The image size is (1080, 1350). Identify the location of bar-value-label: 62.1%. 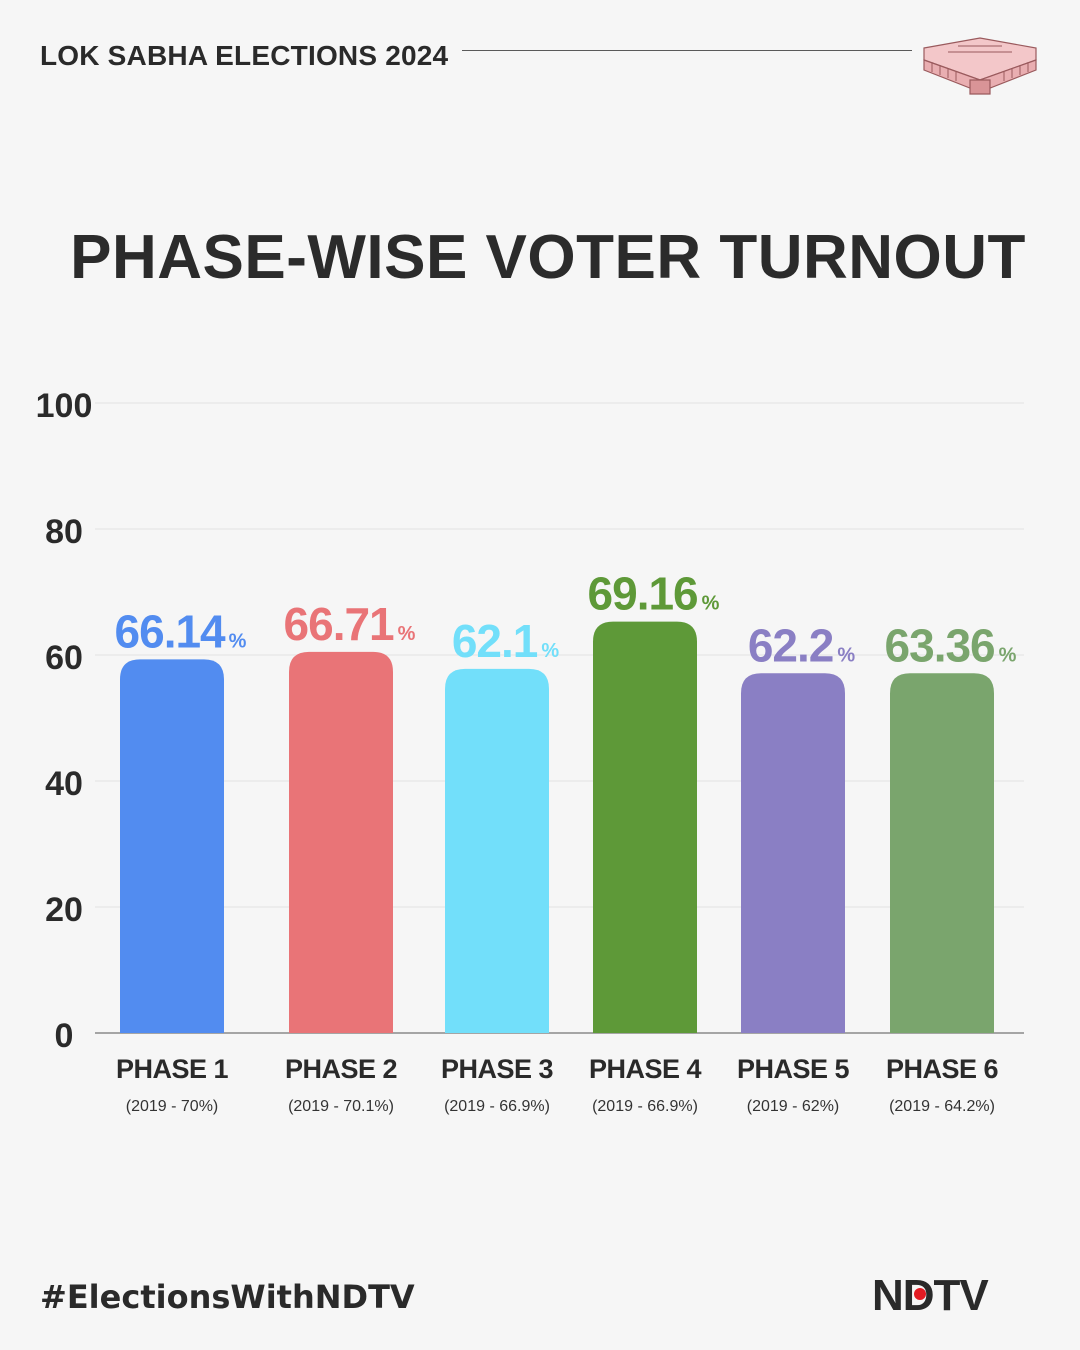
(506, 641).